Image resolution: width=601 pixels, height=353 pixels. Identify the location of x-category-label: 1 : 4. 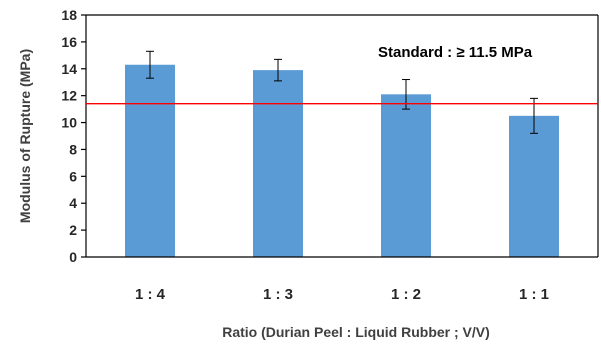
(150, 294).